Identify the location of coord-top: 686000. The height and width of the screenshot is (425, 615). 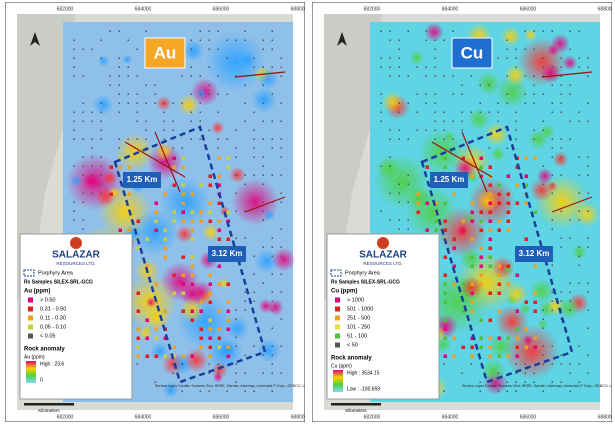
(528, 9).